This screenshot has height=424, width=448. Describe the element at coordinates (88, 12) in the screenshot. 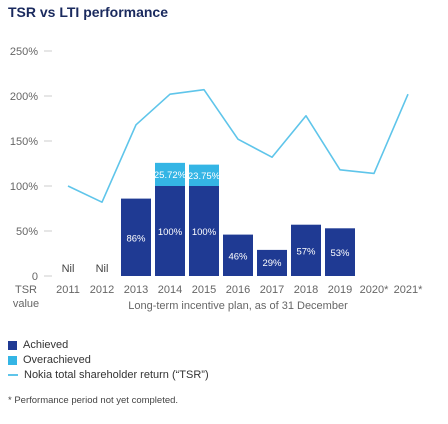

I see `chart-title: TSR vs LTI performance` at that location.